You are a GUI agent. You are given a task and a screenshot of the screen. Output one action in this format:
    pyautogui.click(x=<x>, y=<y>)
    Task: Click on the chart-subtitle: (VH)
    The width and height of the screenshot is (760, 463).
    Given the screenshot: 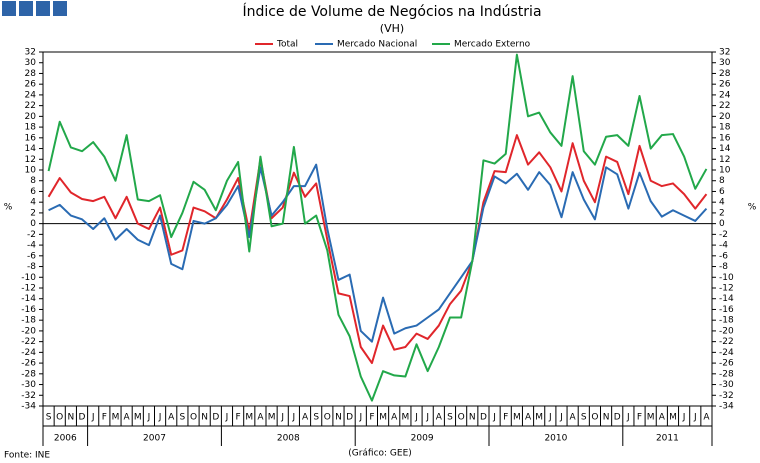 What is the action you would take?
    pyautogui.click(x=392, y=28)
    